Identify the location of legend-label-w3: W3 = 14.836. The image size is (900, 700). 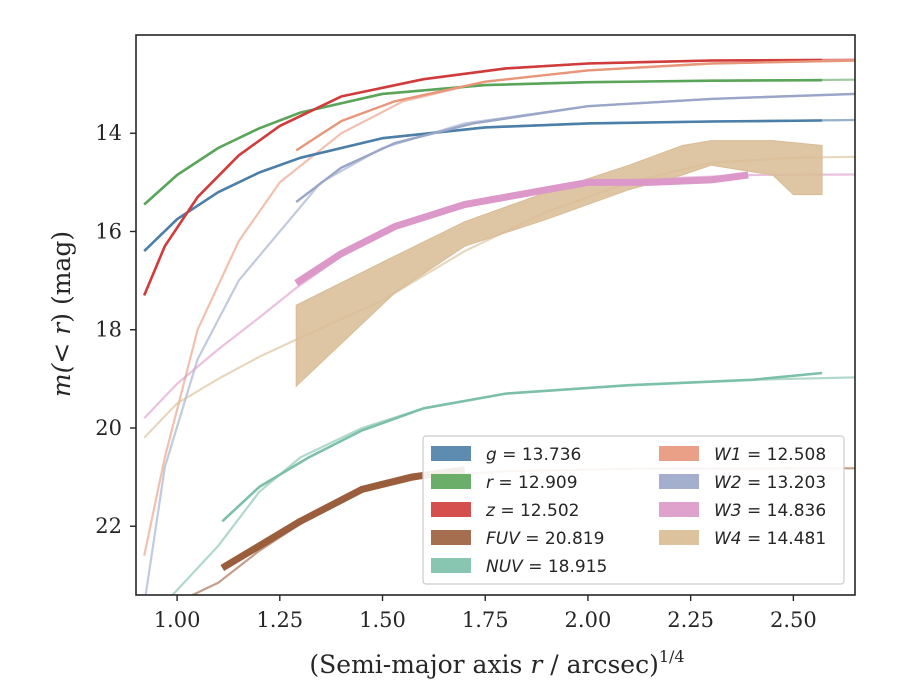
(770, 511).